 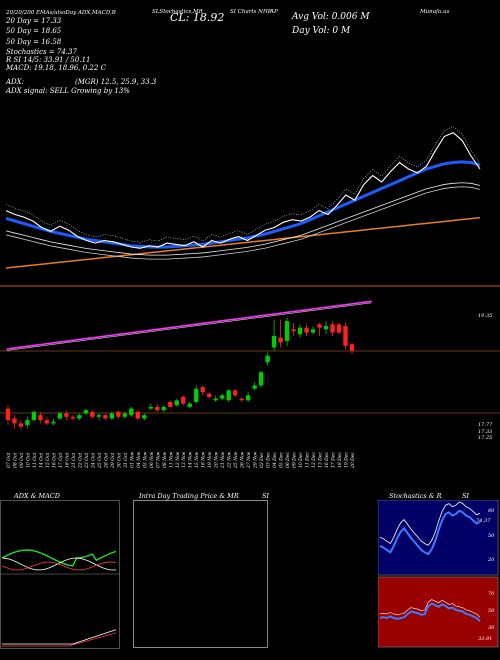 What do you see at coordinates (308, 460) in the screenshot?
I see `date-tick-label: 11 Dec` at bounding box center [308, 460].